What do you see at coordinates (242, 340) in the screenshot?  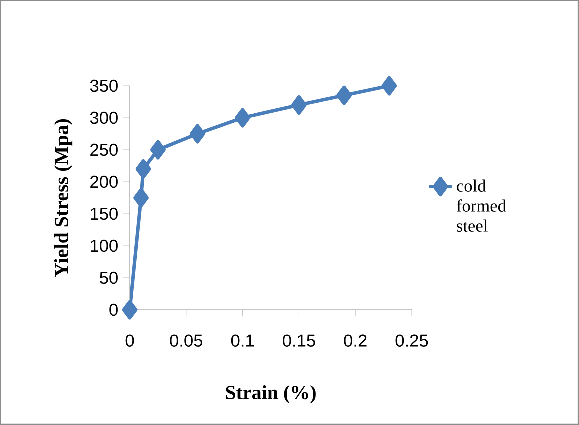 I see `x-tick-label: 0.1` at bounding box center [242, 340].